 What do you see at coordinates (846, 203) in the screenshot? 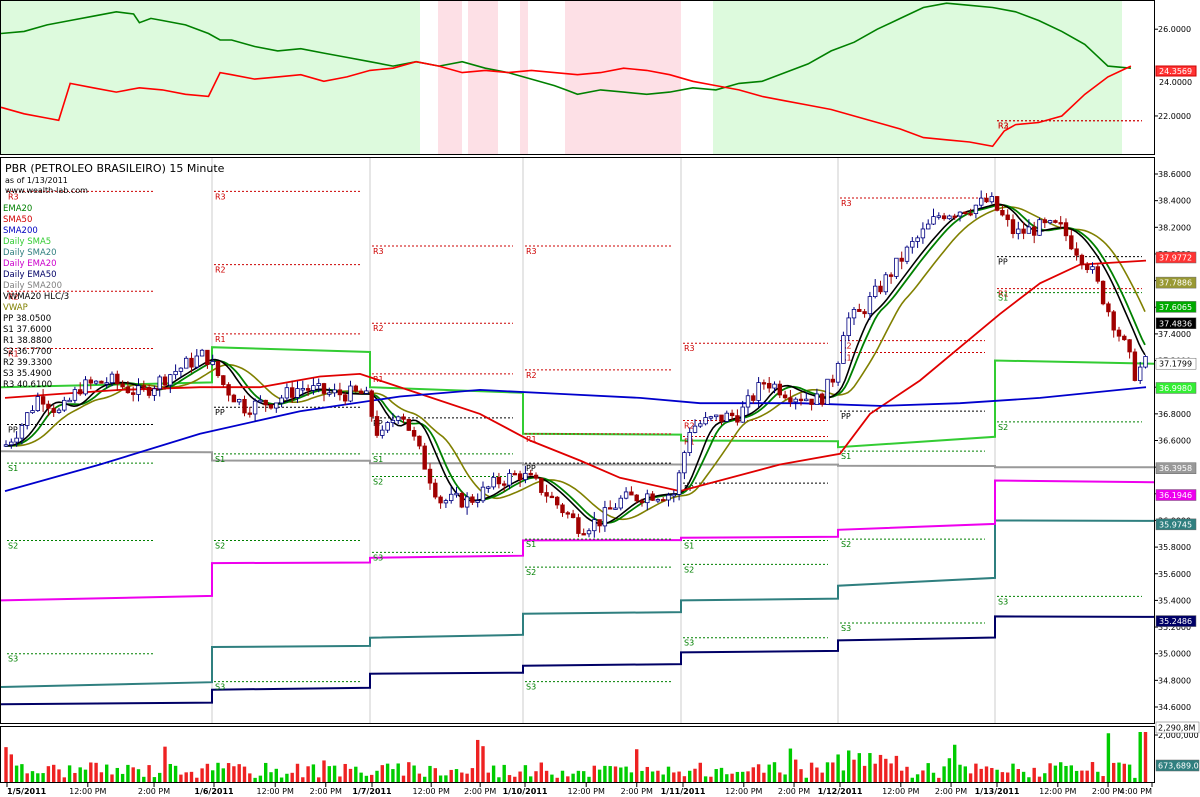
I see `pivot-level-label: R3` at bounding box center [846, 203].